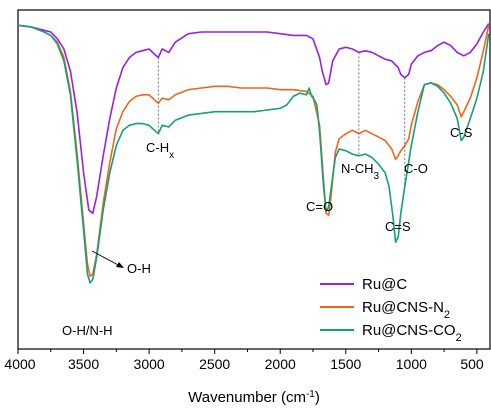 This screenshot has width=491, height=411. What do you see at coordinates (149, 364) in the screenshot?
I see `x-tick-label-3000: 3000` at bounding box center [149, 364].